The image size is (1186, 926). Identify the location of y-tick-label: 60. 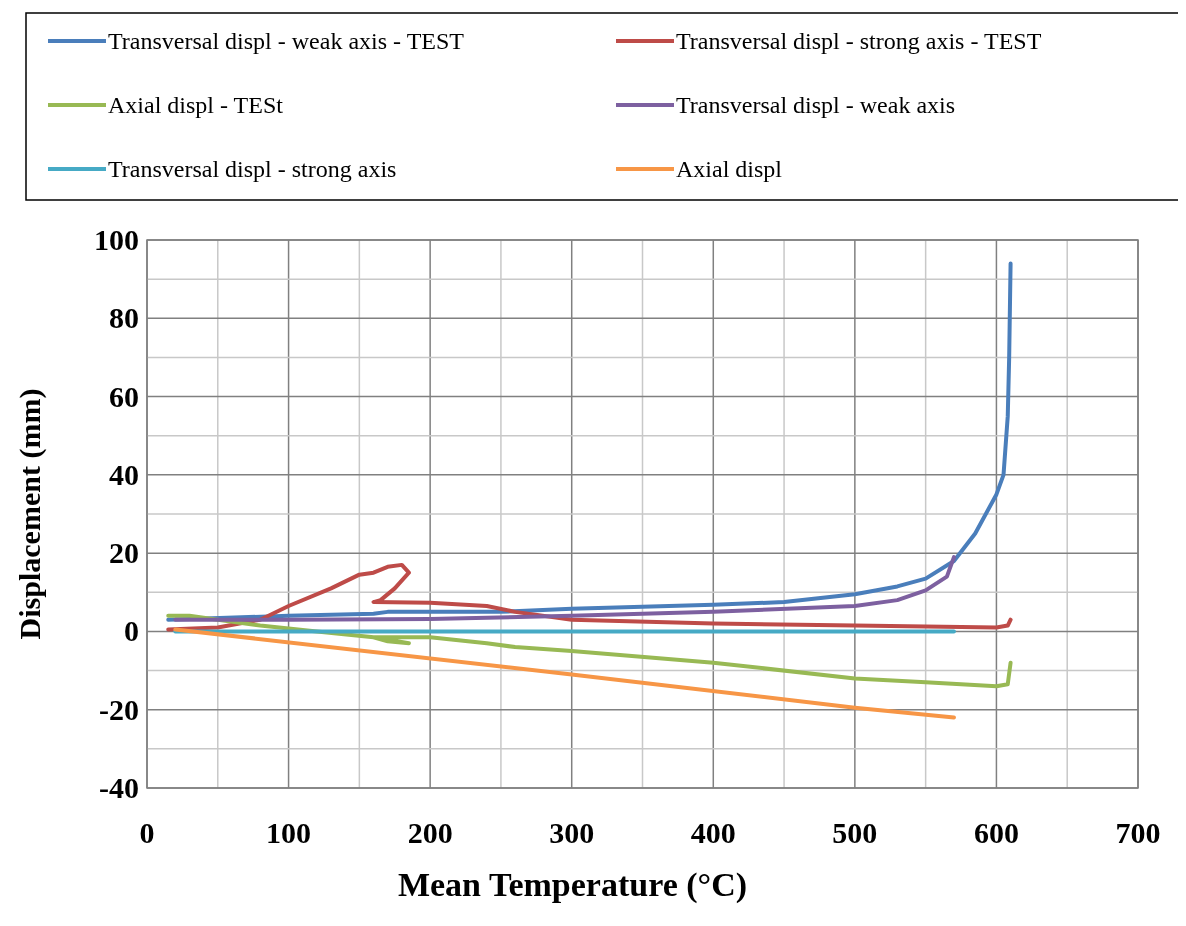
(124, 396).